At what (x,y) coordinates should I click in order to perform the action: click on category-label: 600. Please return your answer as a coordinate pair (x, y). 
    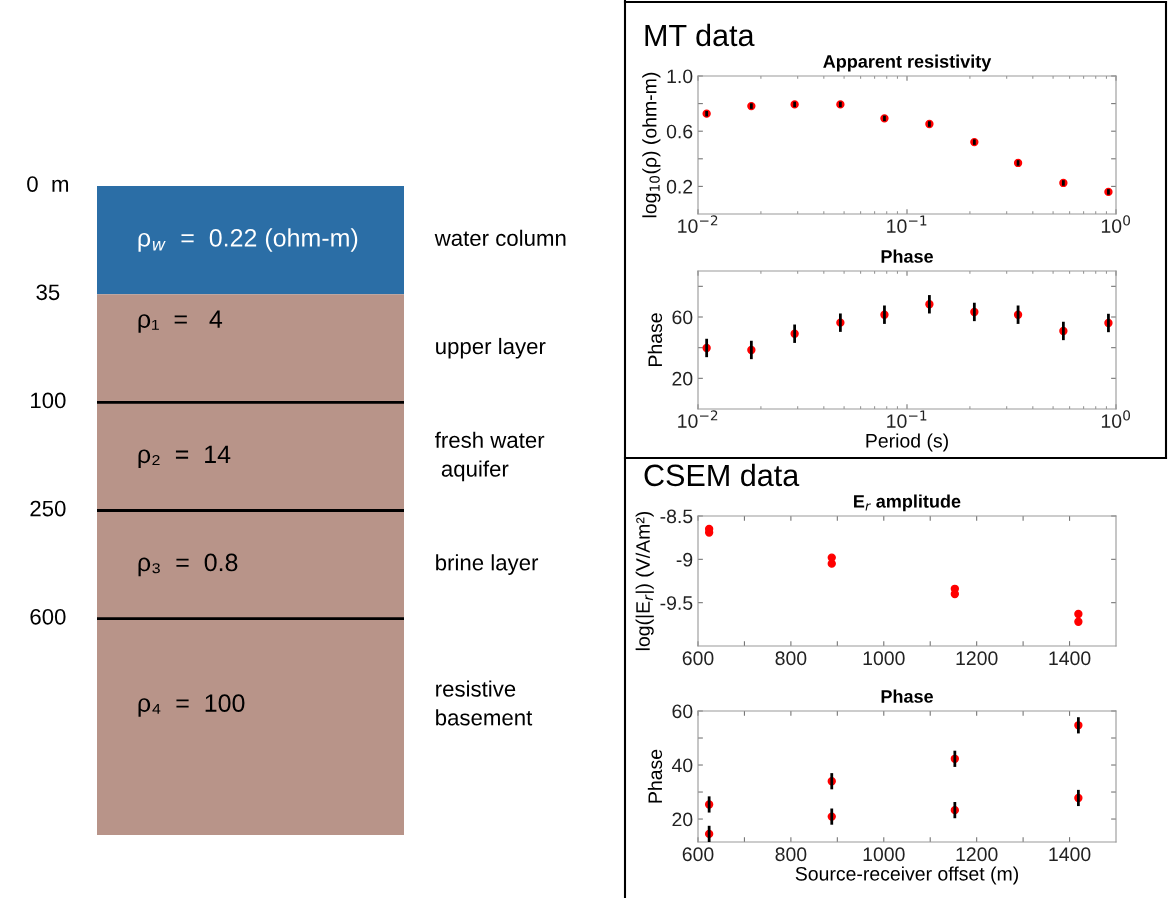
    Looking at the image, I should click on (48, 616).